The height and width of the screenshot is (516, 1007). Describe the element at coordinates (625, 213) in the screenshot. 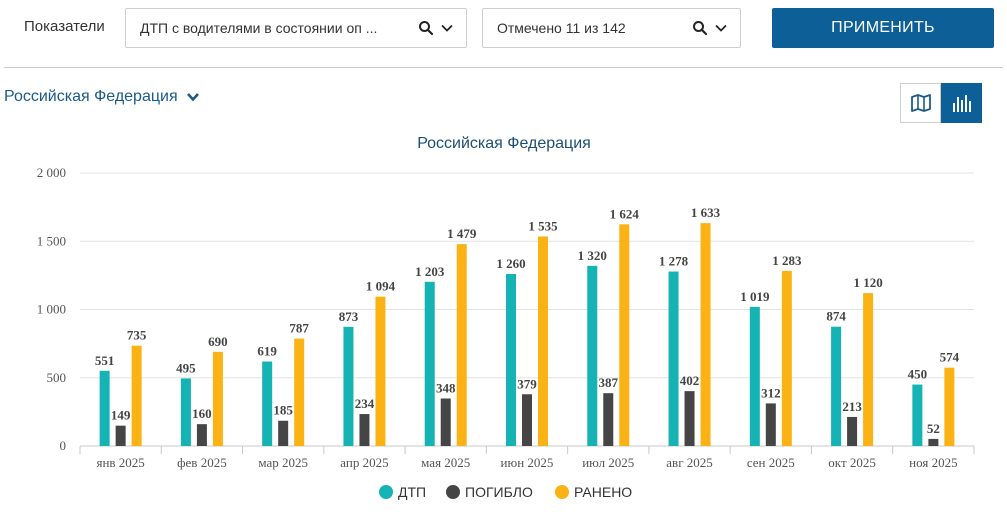

I see `data-label: 1 624` at that location.